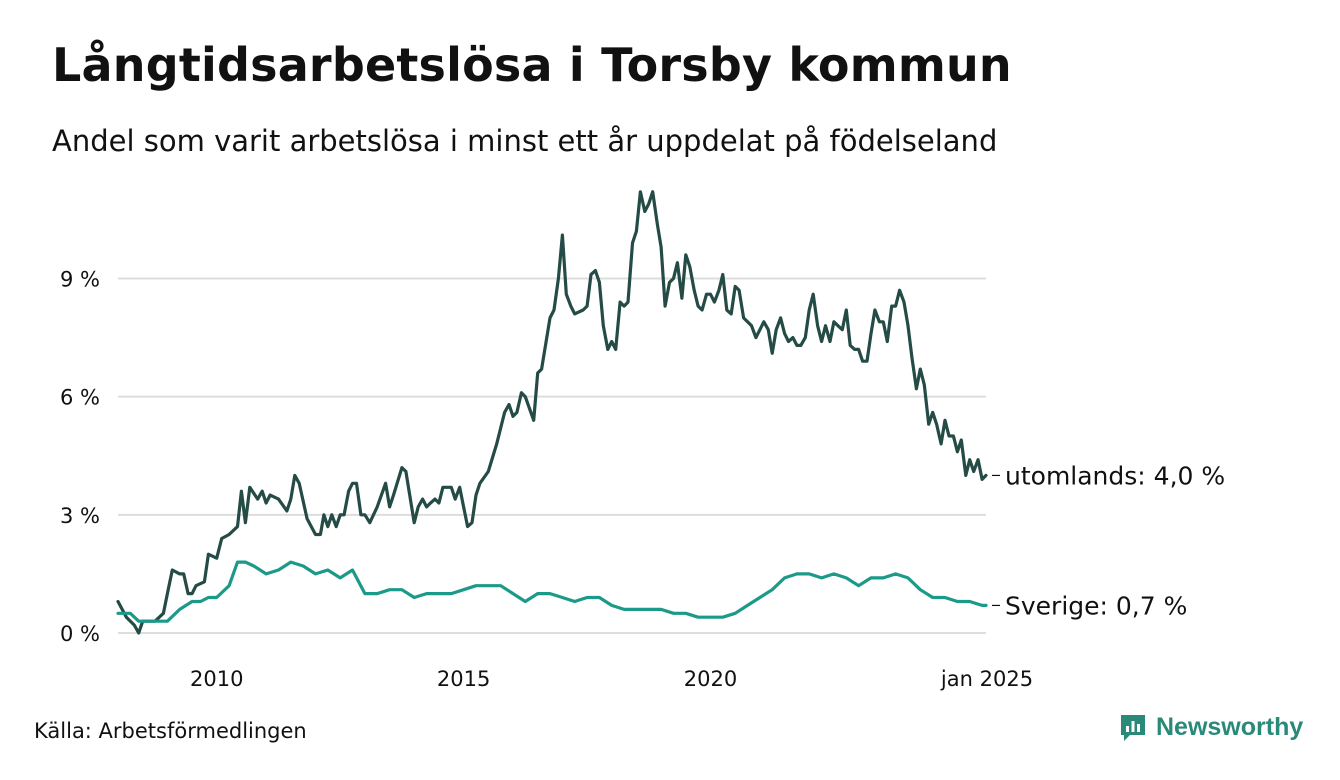 The width and height of the screenshot is (1340, 780). Describe the element at coordinates (170, 731) in the screenshot. I see `source-note: Källa: Arbetsförmedlingen` at that location.